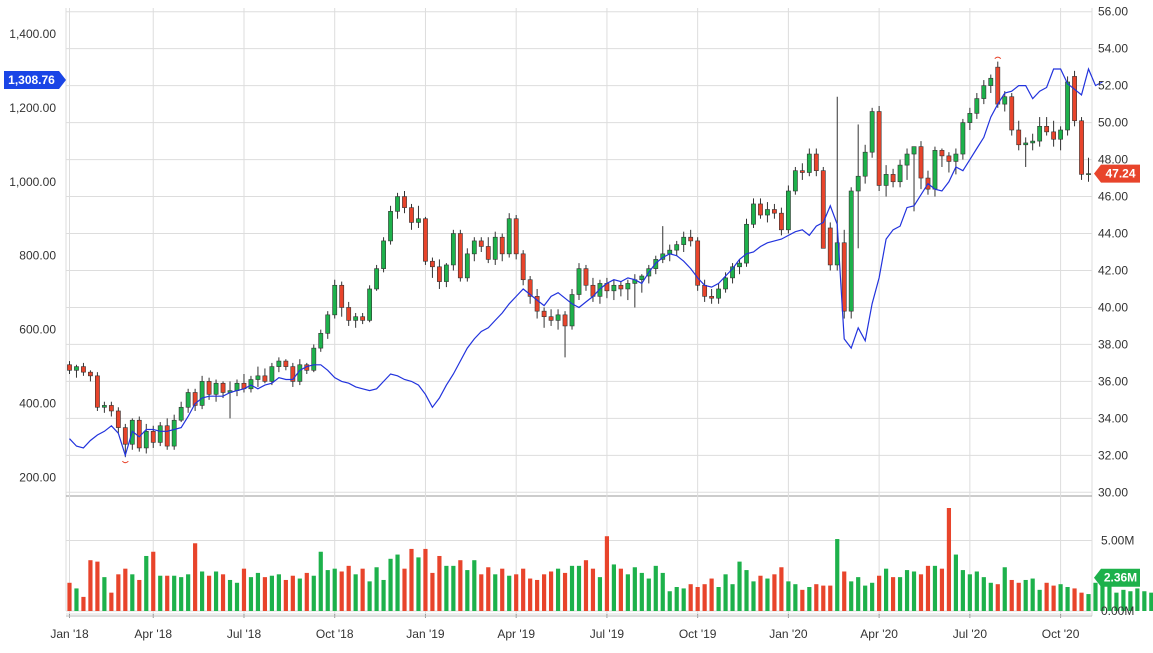 The image size is (1153, 653). Describe the element at coordinates (244, 634) in the screenshot. I see `x-axis-tick-label: Jul '18` at that location.